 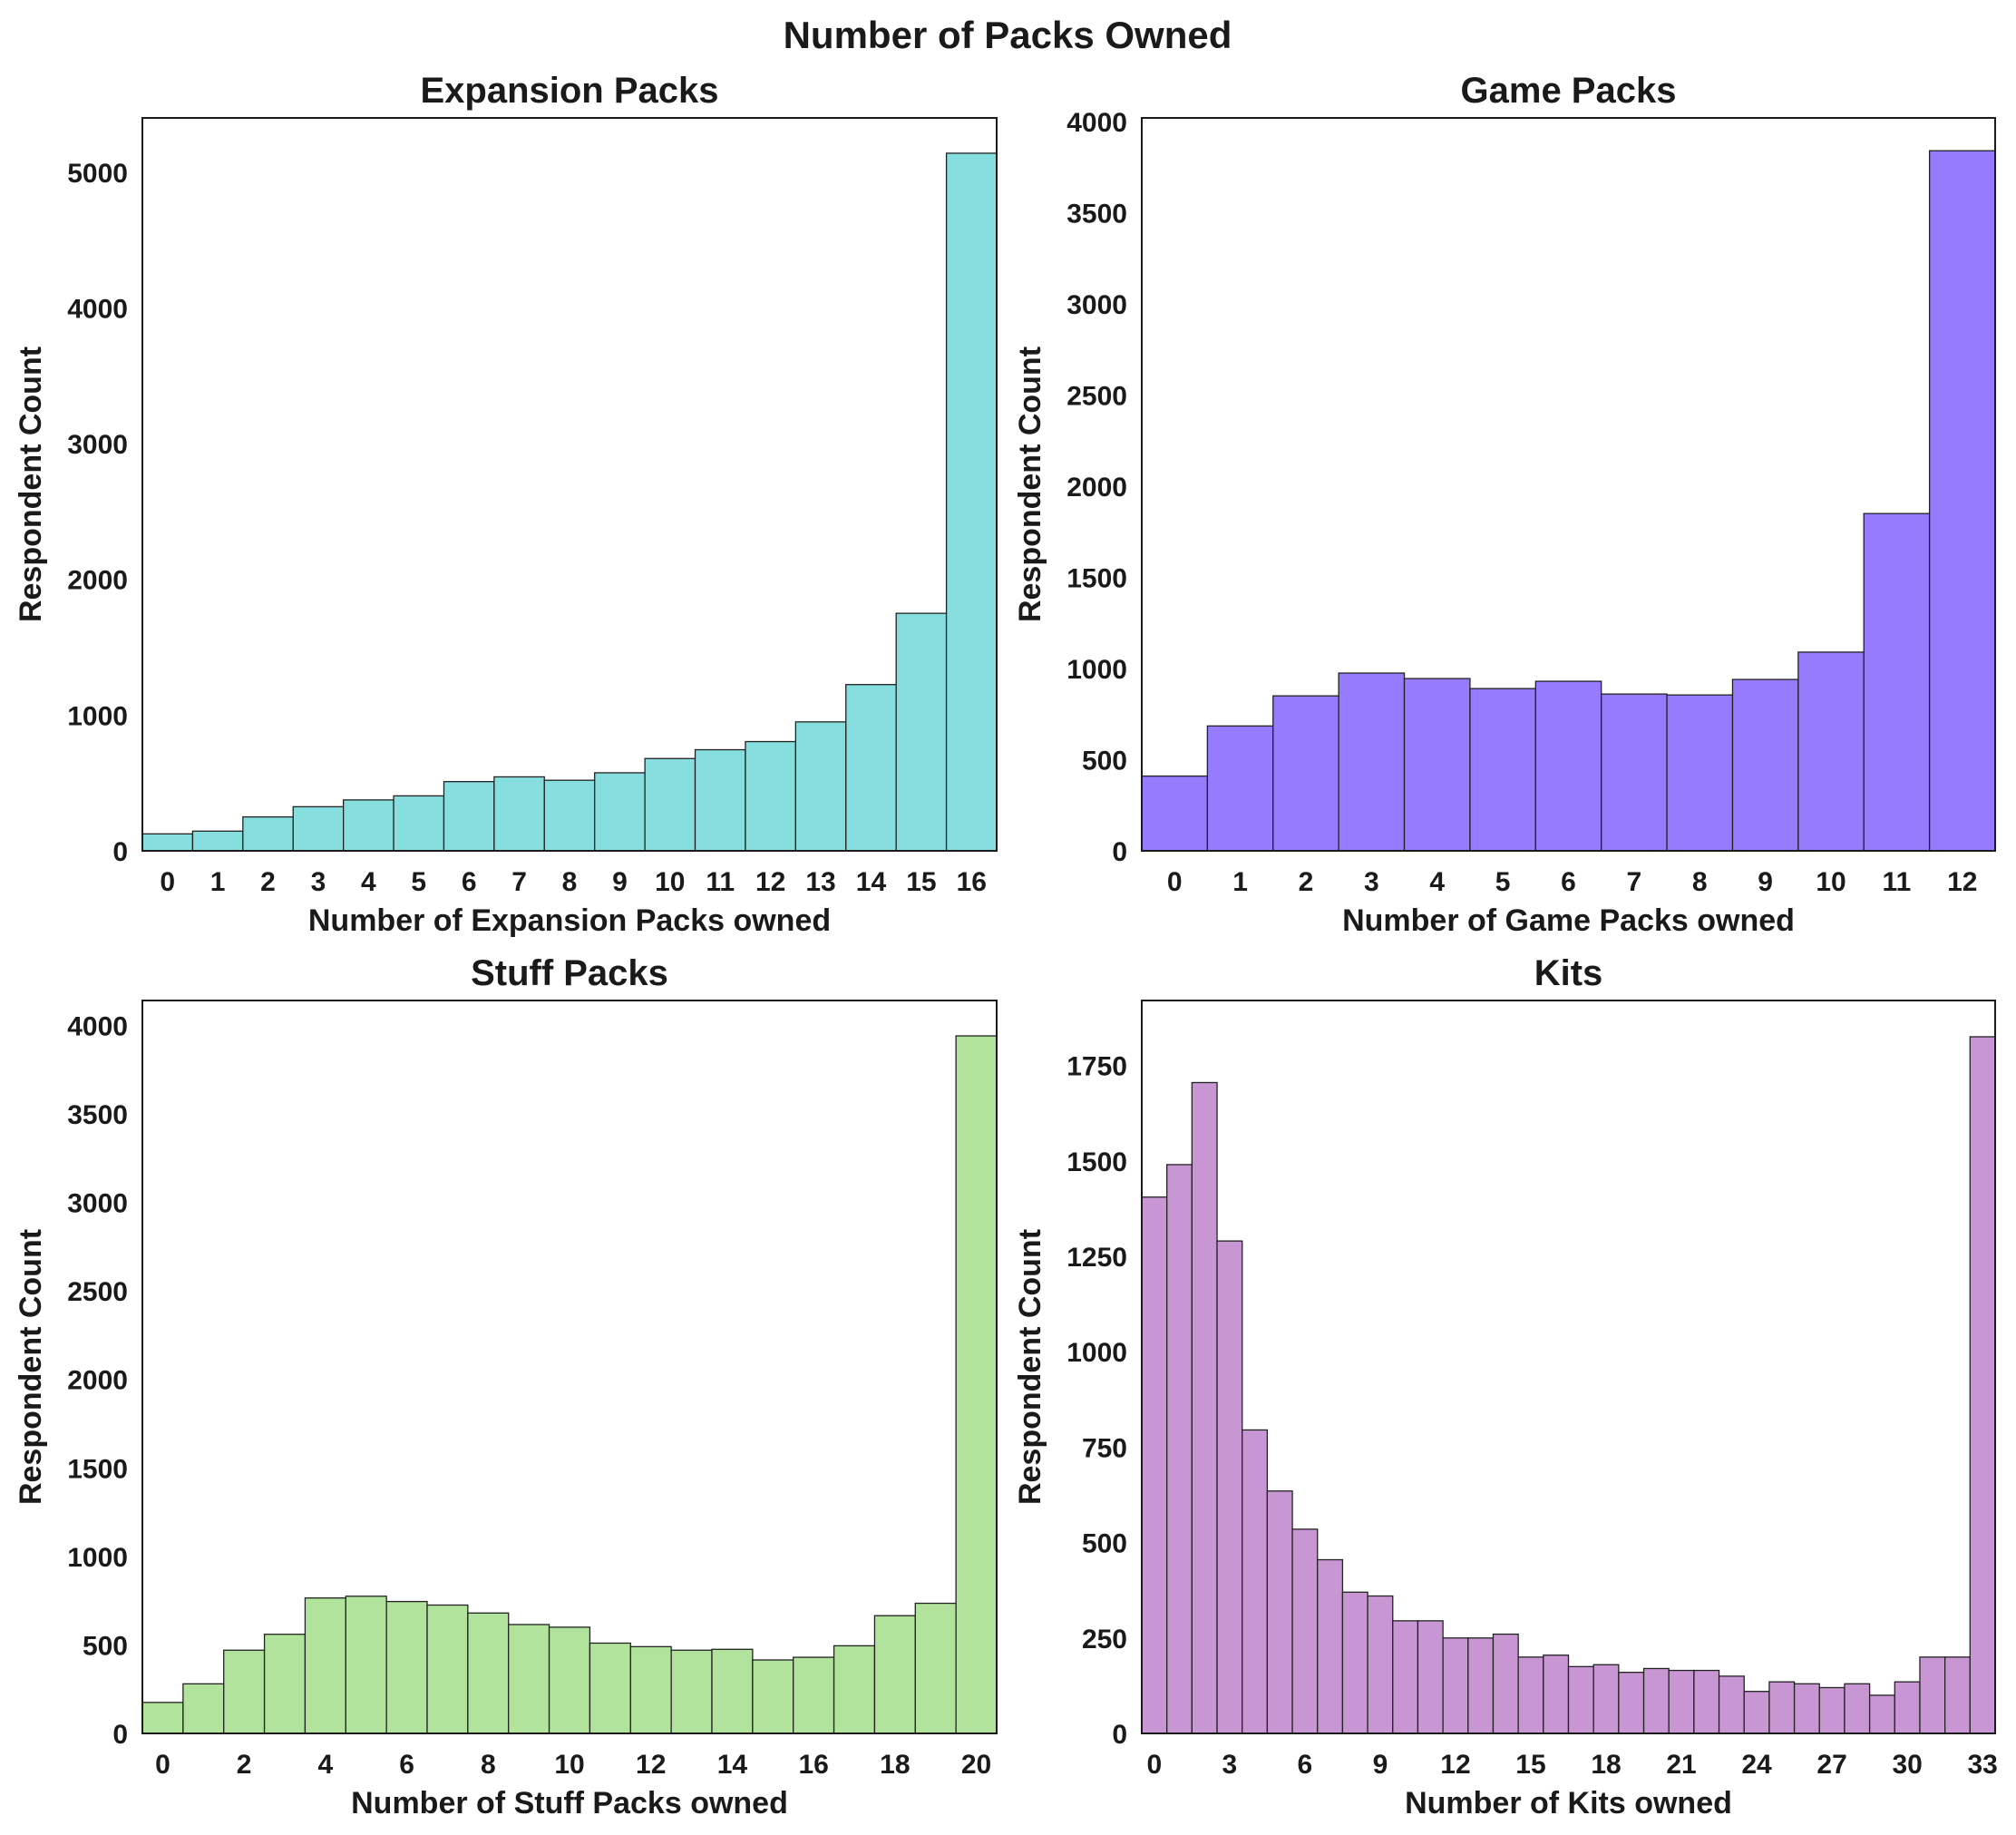 What do you see at coordinates (1568, 882) in the screenshot?
I see `game-packs-x-tick-label: 6` at bounding box center [1568, 882].